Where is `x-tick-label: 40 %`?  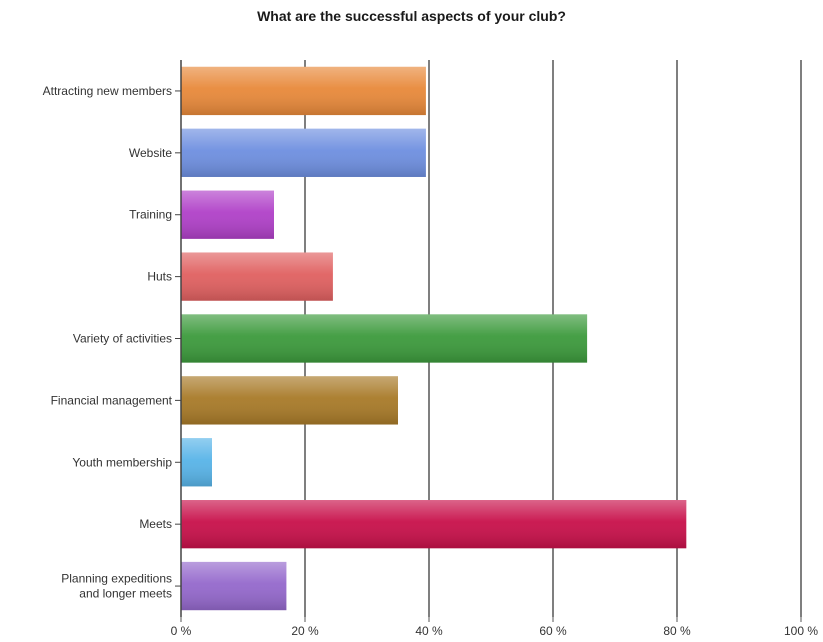 x-tick-label: 40 % is located at coordinates (429, 631).